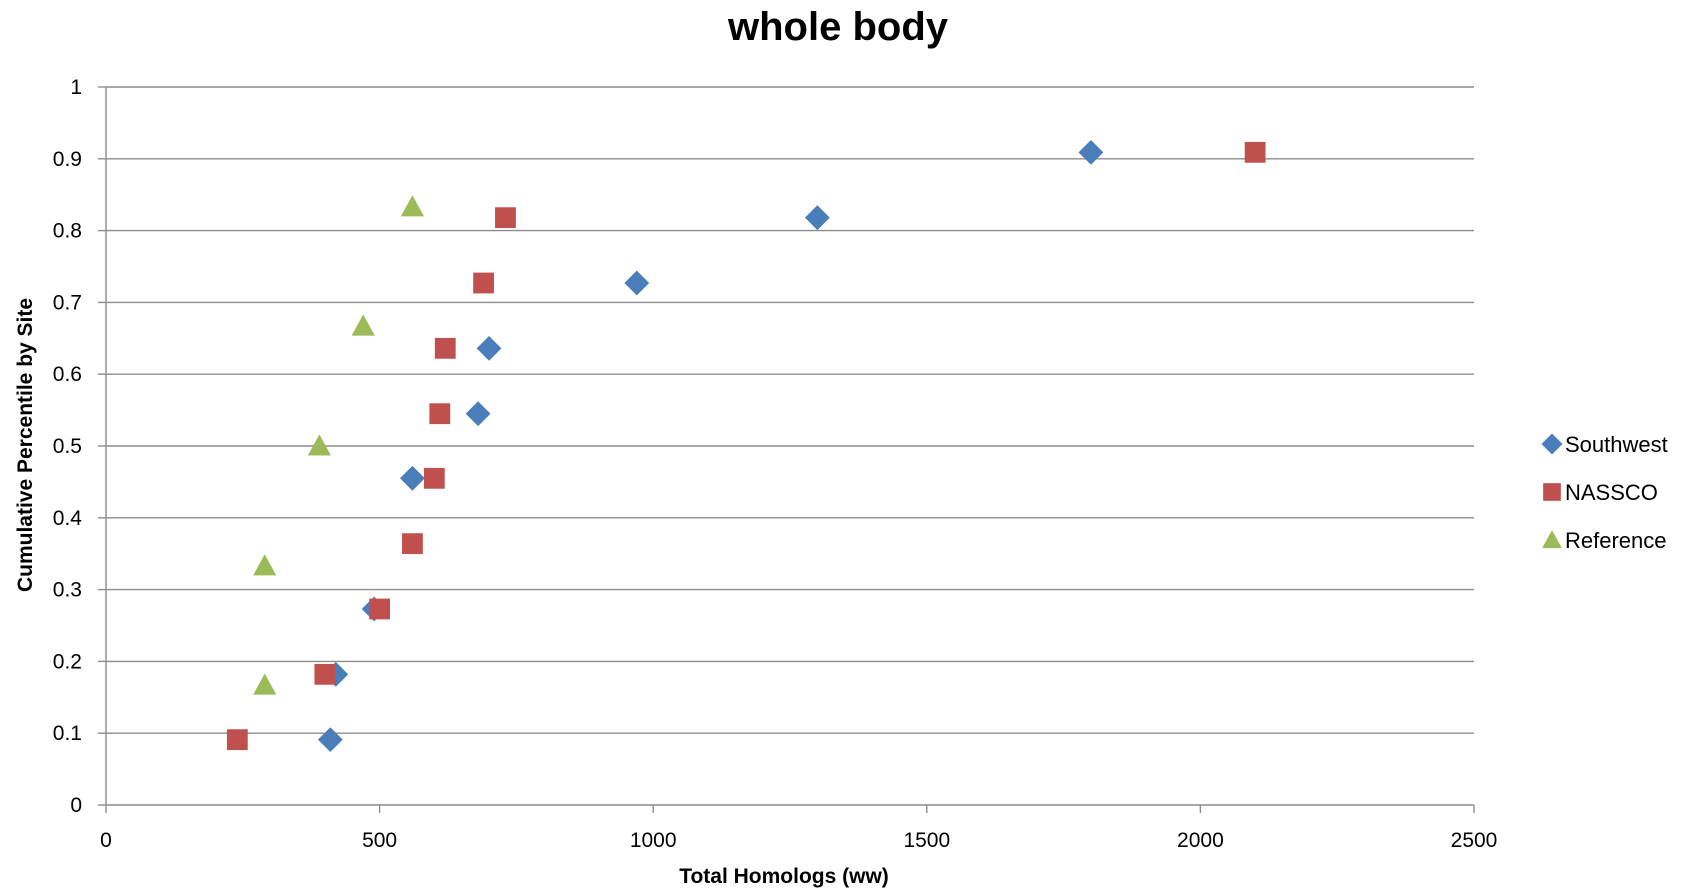  What do you see at coordinates (784, 876) in the screenshot?
I see `x-axis-title: Total Homologs (ww)` at bounding box center [784, 876].